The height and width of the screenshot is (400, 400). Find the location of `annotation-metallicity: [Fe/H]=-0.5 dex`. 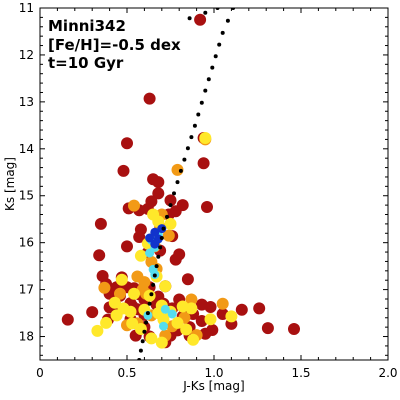

annotation-metallicity: [Fe/H]=-0.5 dex is located at coordinates (114, 45).